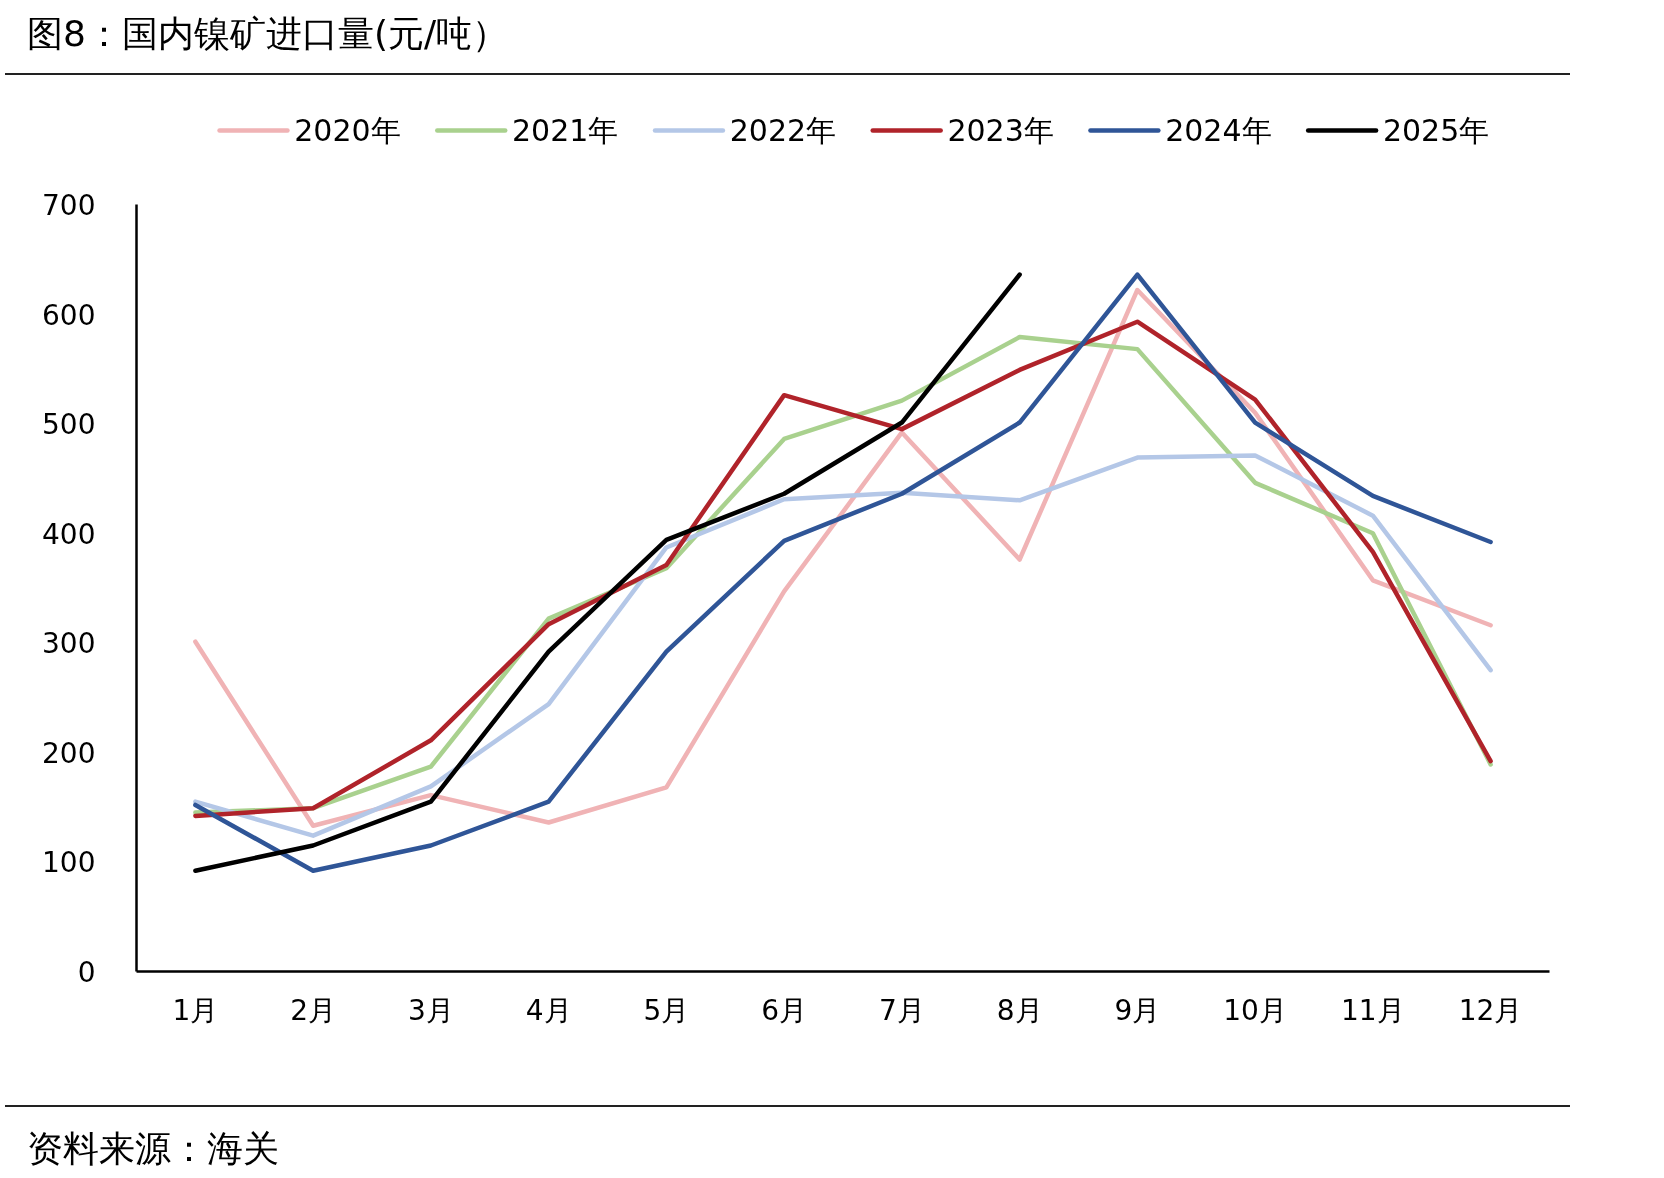  Describe the element at coordinates (268, 34) in the screenshot. I see `chart-title: 图8：国内镍矿进口量(元/吨）` at that location.